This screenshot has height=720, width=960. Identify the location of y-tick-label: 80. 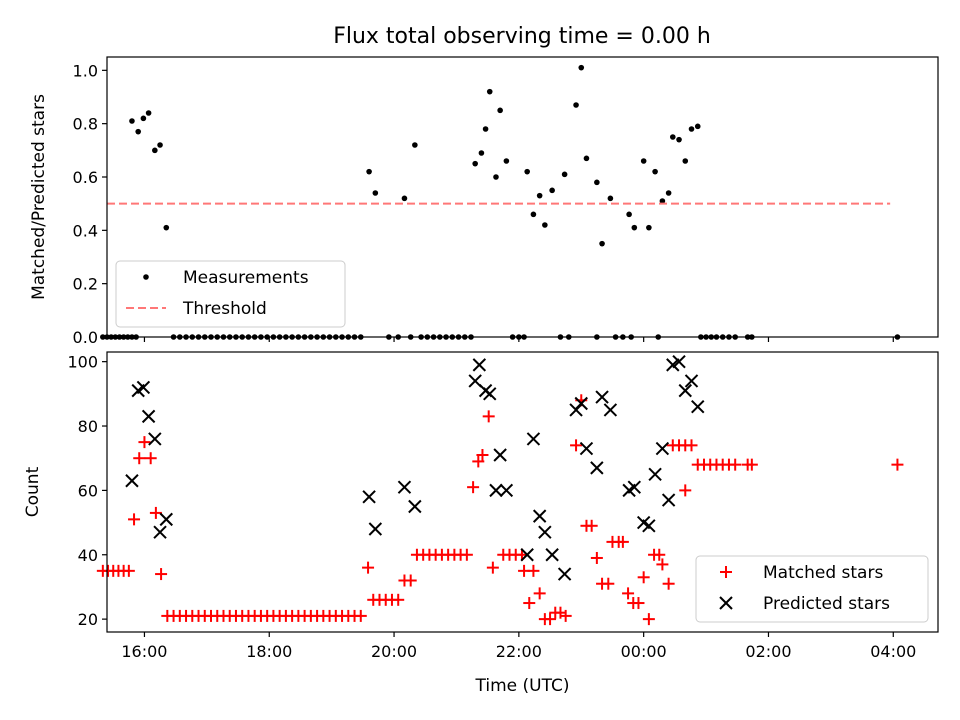
(88, 426).